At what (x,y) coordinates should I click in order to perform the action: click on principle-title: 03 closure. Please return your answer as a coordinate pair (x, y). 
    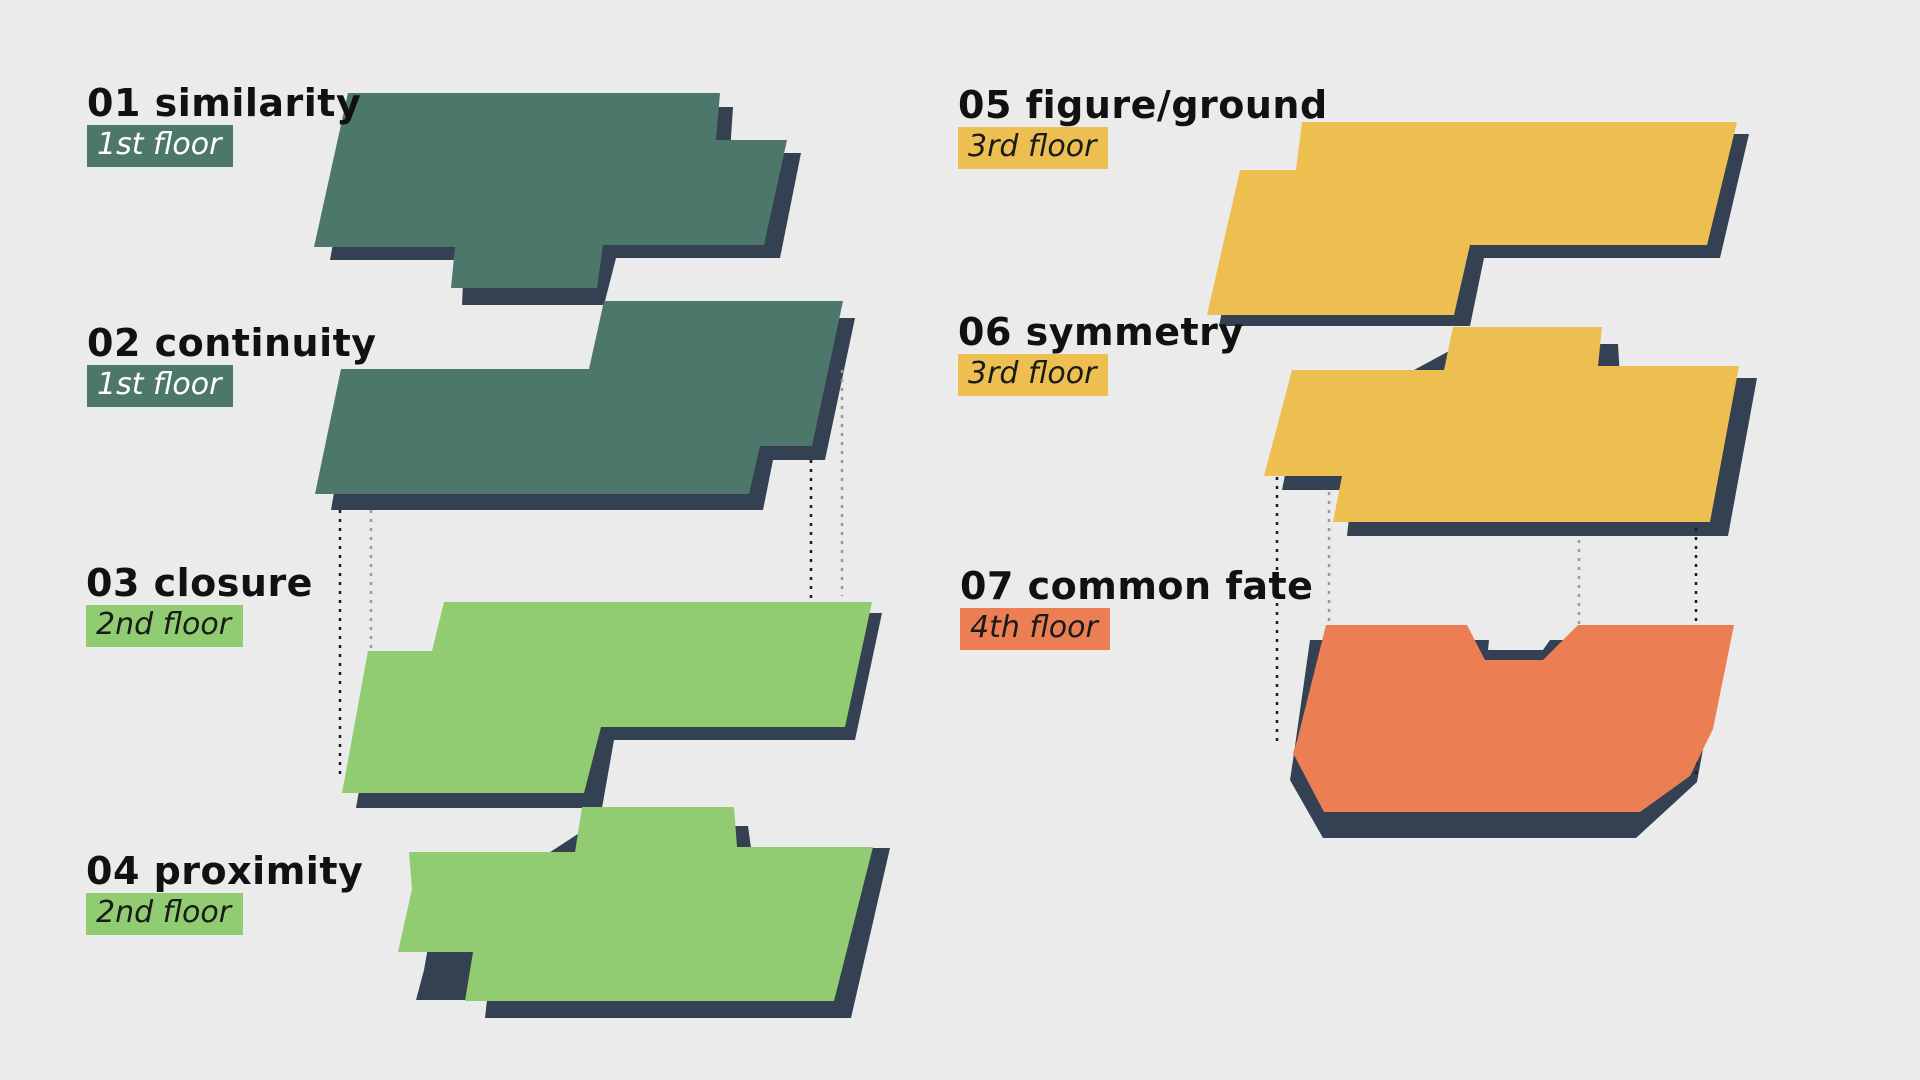
    Looking at the image, I should click on (199, 583).